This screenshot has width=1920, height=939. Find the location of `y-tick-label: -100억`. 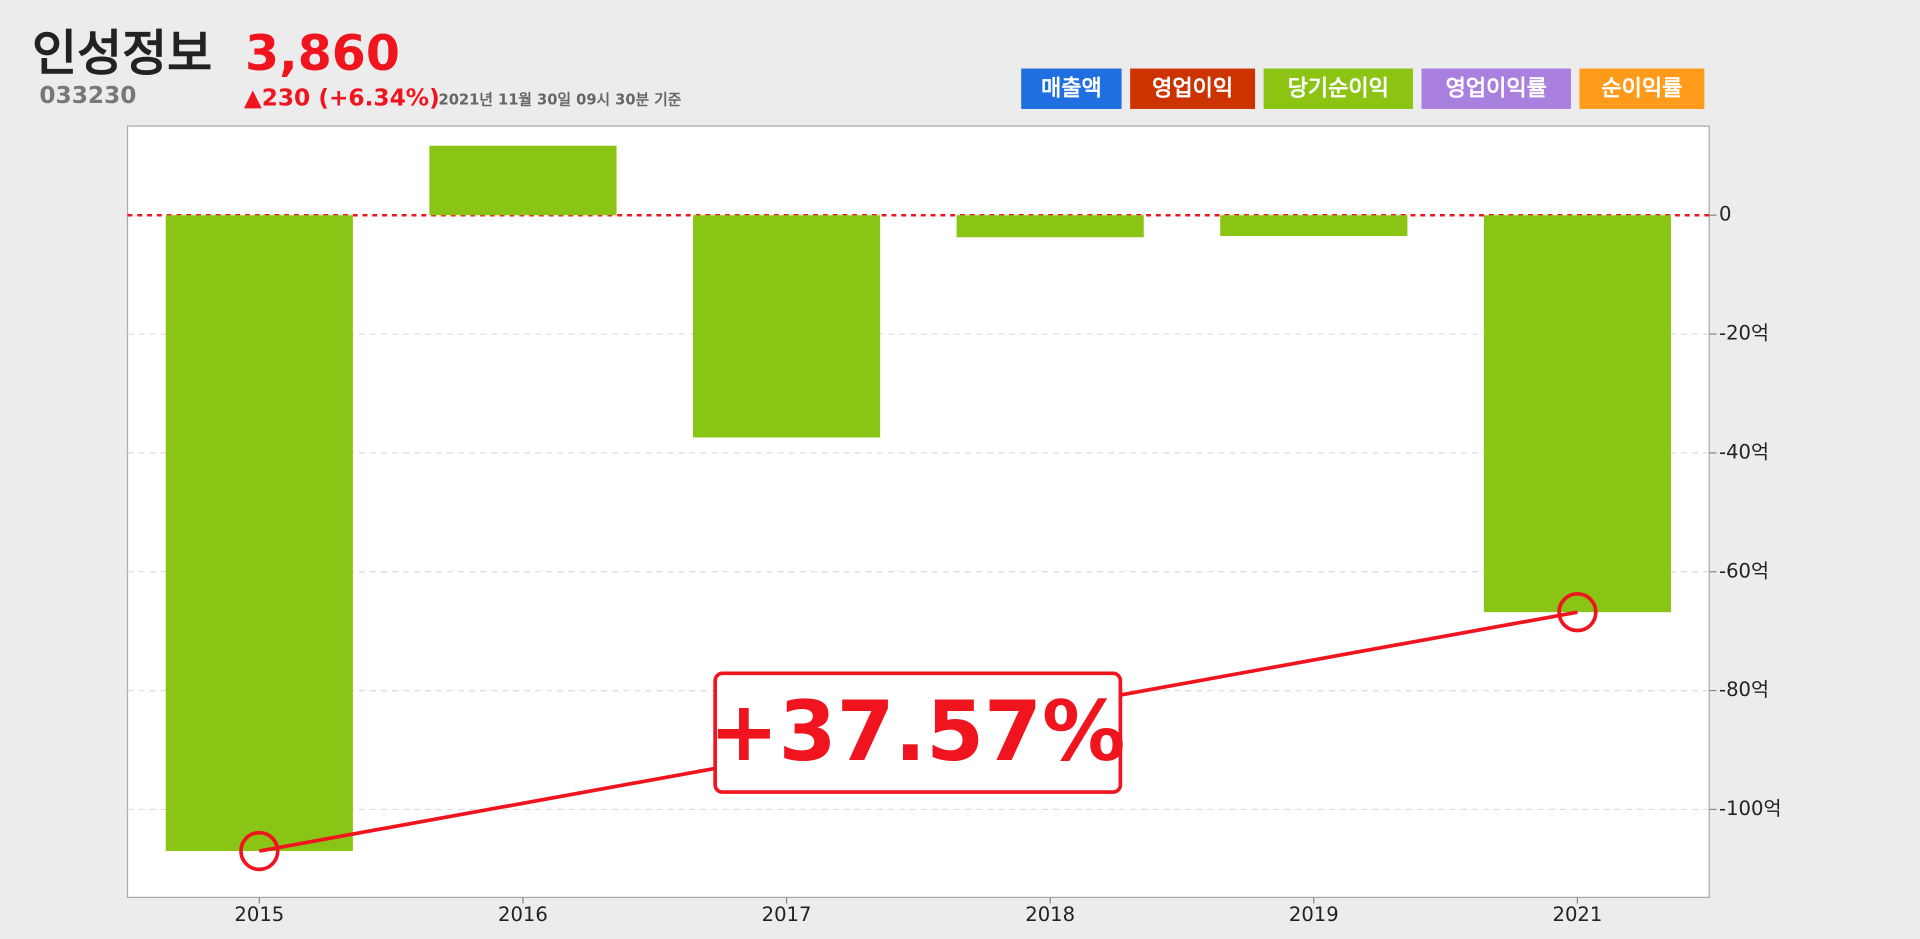

y-tick-label: -100억 is located at coordinates (1750, 808).